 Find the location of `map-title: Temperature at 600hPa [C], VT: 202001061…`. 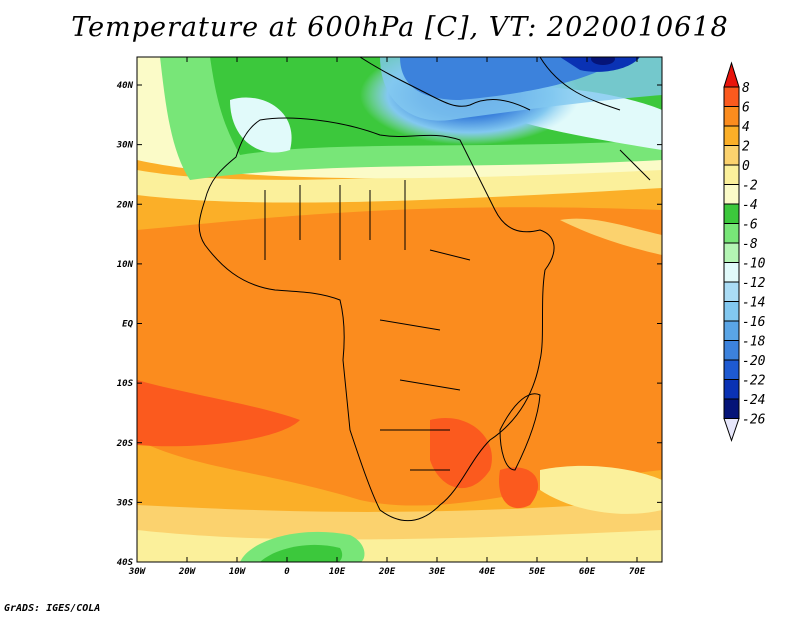

map-title: Temperature at 600hPa [C], VT: 202001061… is located at coordinates (400, 27).